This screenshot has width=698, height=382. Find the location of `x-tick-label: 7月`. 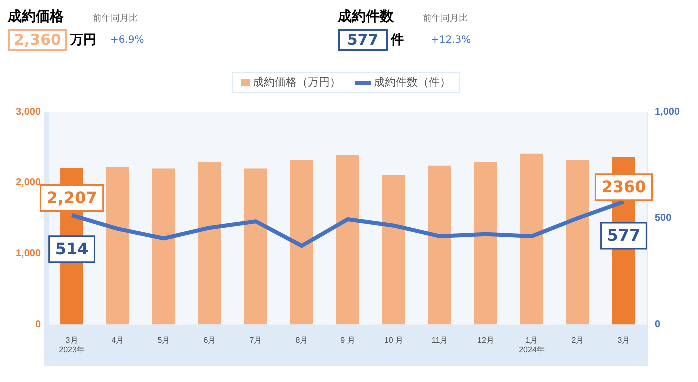

x-tick-label: 7月 is located at coordinates (256, 340).